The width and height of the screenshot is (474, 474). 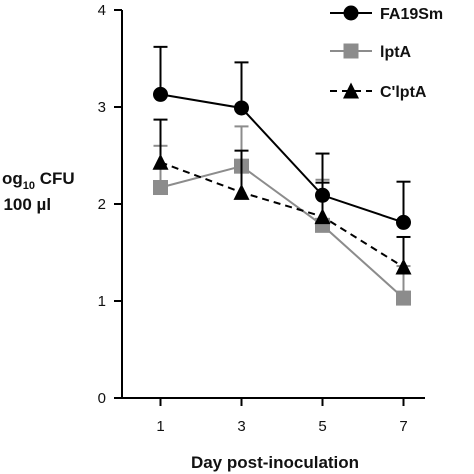 What do you see at coordinates (275, 462) in the screenshot?
I see `x-axis-title: Day post-inoculation` at bounding box center [275, 462].